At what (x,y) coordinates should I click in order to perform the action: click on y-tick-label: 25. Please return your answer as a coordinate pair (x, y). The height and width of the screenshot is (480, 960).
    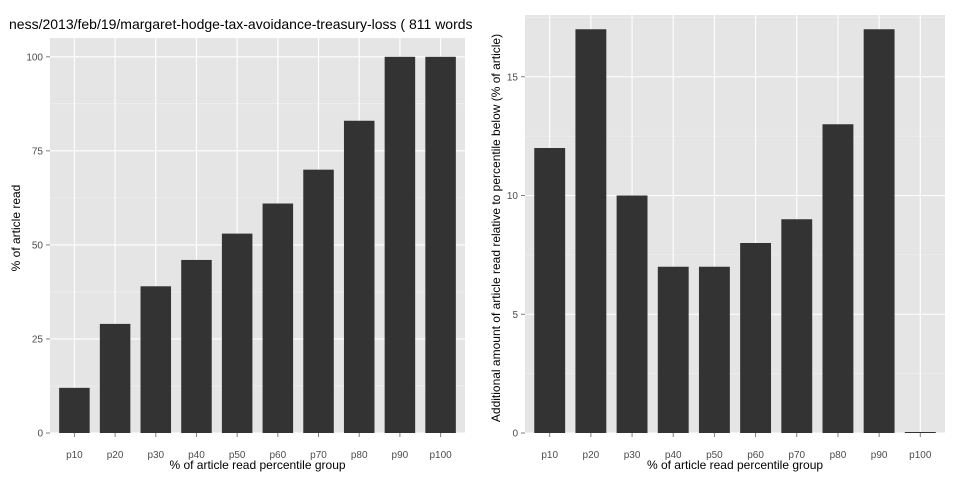
    Looking at the image, I should click on (38, 339).